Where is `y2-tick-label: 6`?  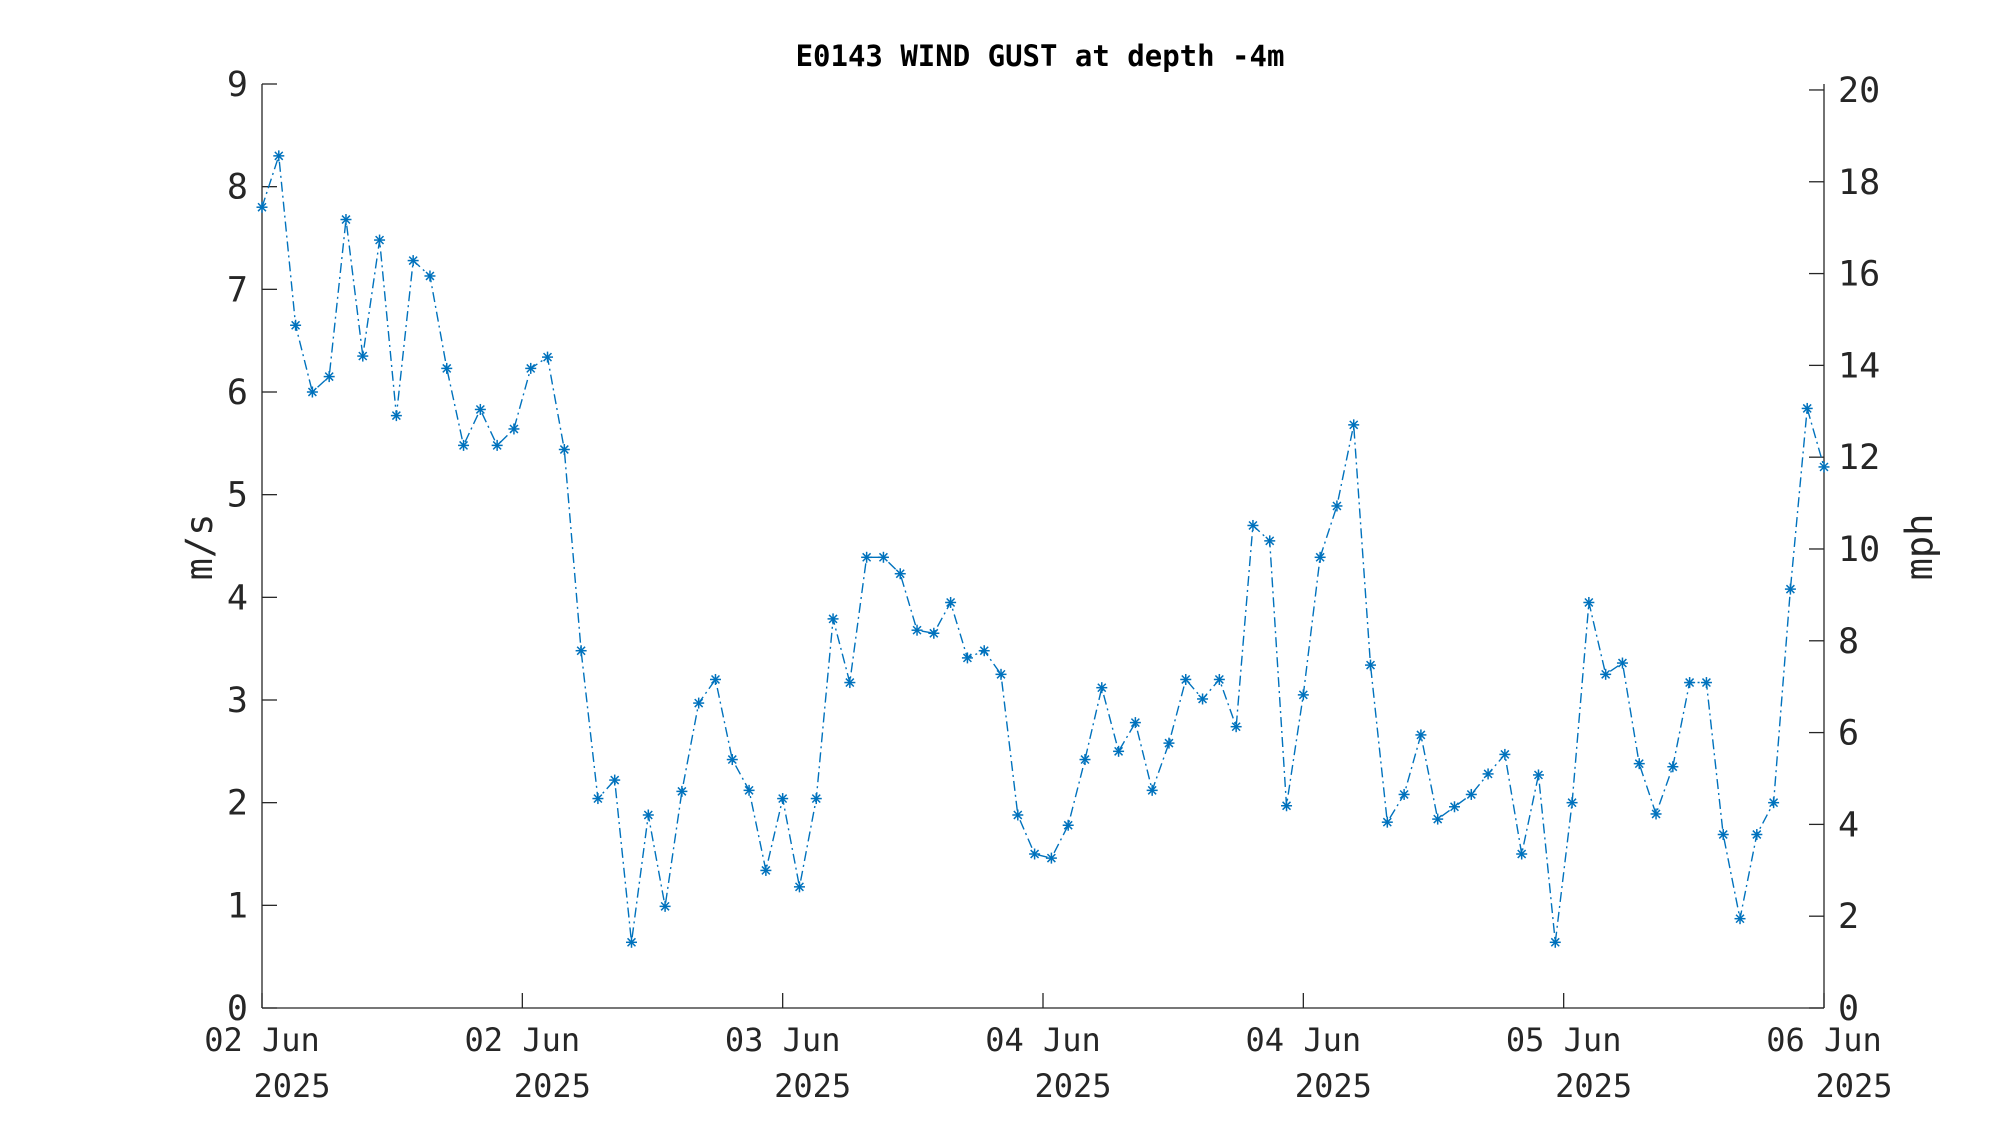
y2-tick-label: 6 is located at coordinates (1848, 734).